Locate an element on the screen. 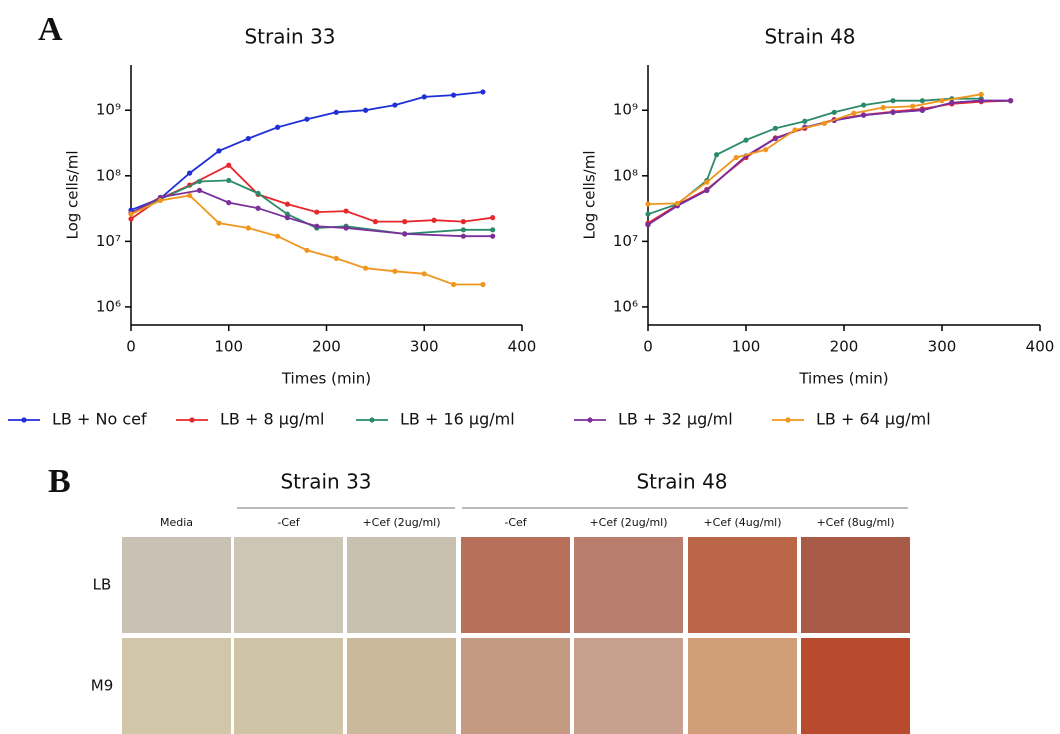 The height and width of the screenshot is (734, 1060). chart-title: Strain 48 is located at coordinates (809, 37).